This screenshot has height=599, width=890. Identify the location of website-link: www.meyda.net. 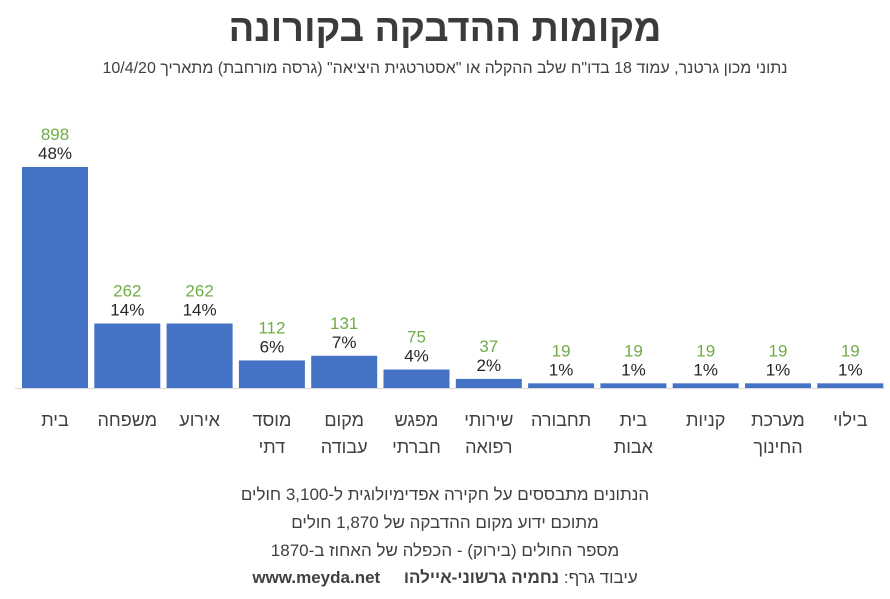
(316, 577).